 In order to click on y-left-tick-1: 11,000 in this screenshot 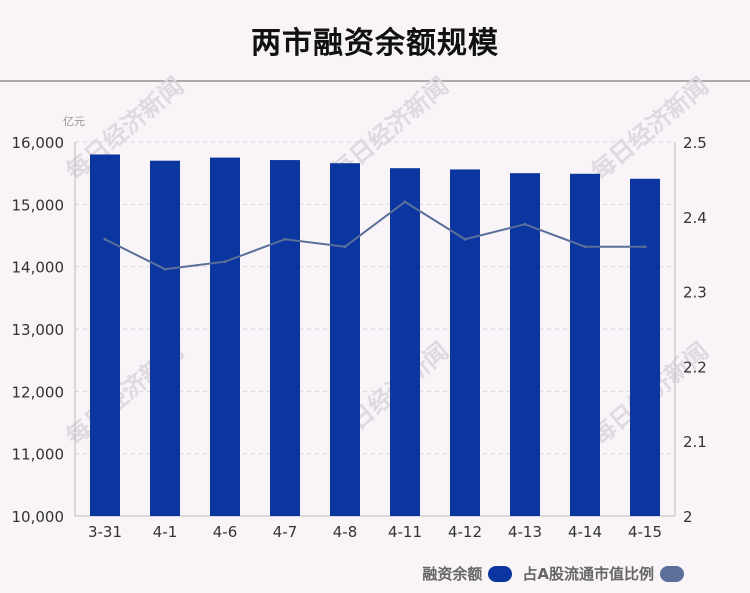, I will do `click(38, 455)`.